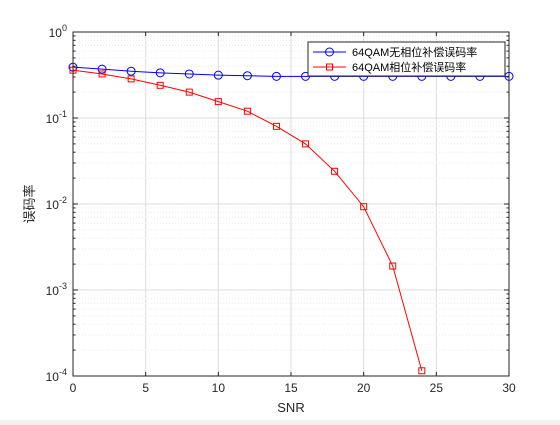  I want to click on y-tick-label: 10⁰, so click(58, 31).